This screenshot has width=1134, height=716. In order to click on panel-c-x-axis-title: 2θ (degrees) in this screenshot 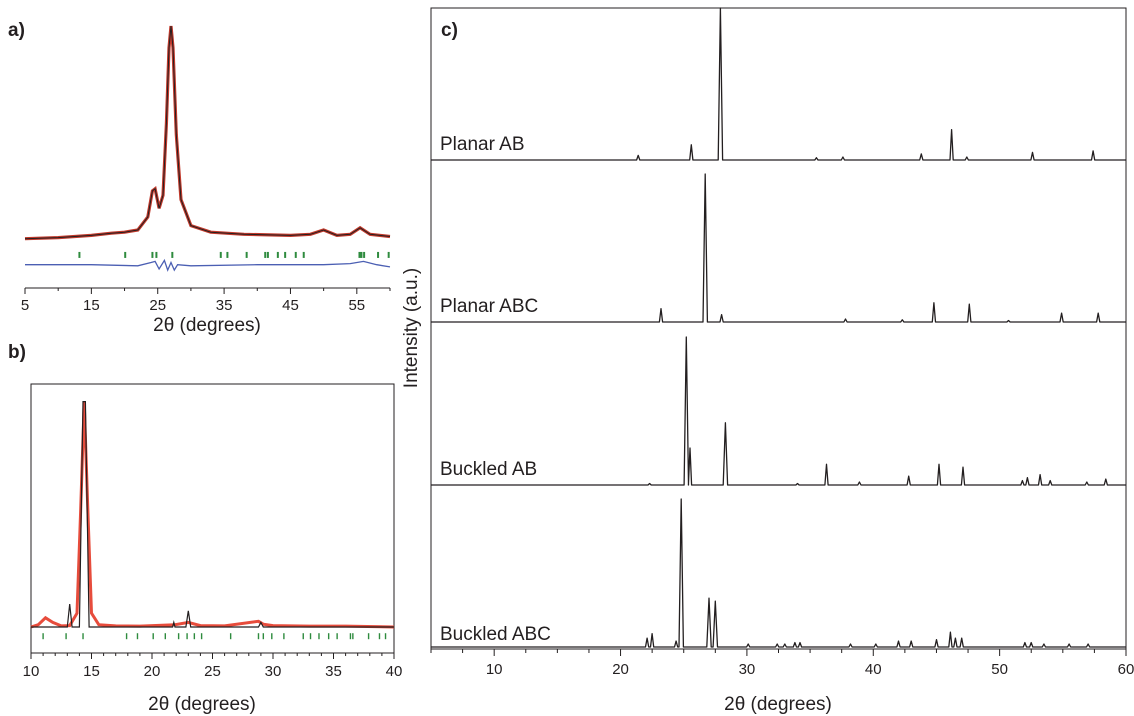, I will do `click(778, 704)`.